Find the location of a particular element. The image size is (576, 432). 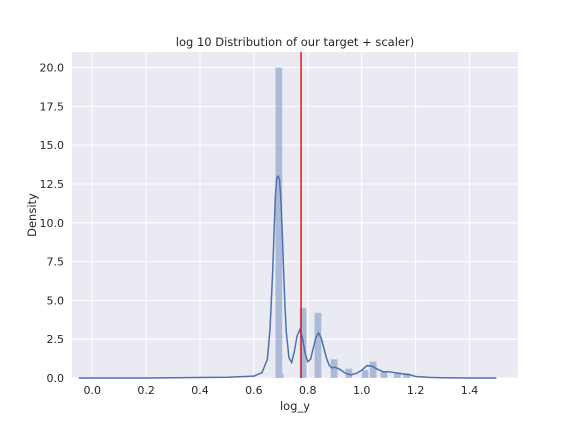

x-axis-label: log_y is located at coordinates (295, 406).